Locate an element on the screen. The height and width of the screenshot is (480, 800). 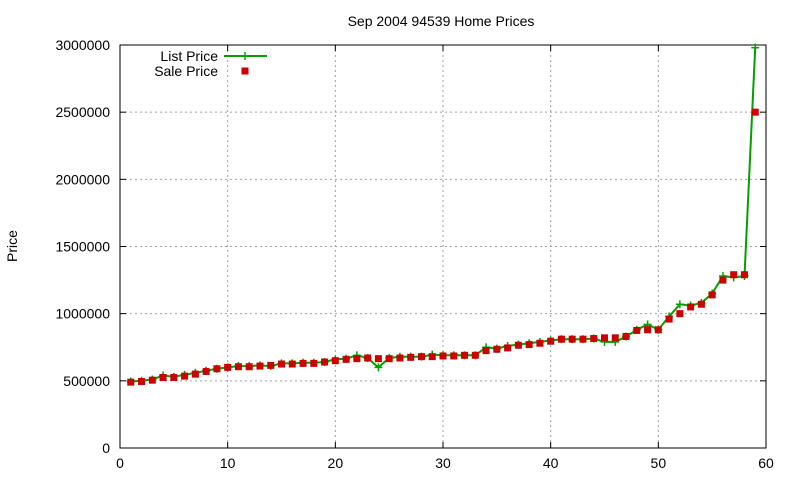
x-tick-label: 60 is located at coordinates (766, 463).